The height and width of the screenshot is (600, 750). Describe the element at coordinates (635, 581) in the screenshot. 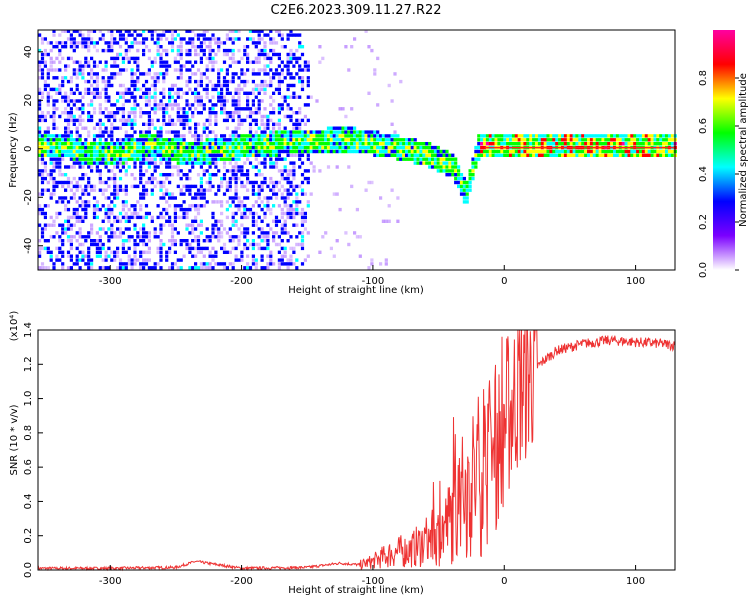

I see `snr-x-tick-label: 100` at that location.